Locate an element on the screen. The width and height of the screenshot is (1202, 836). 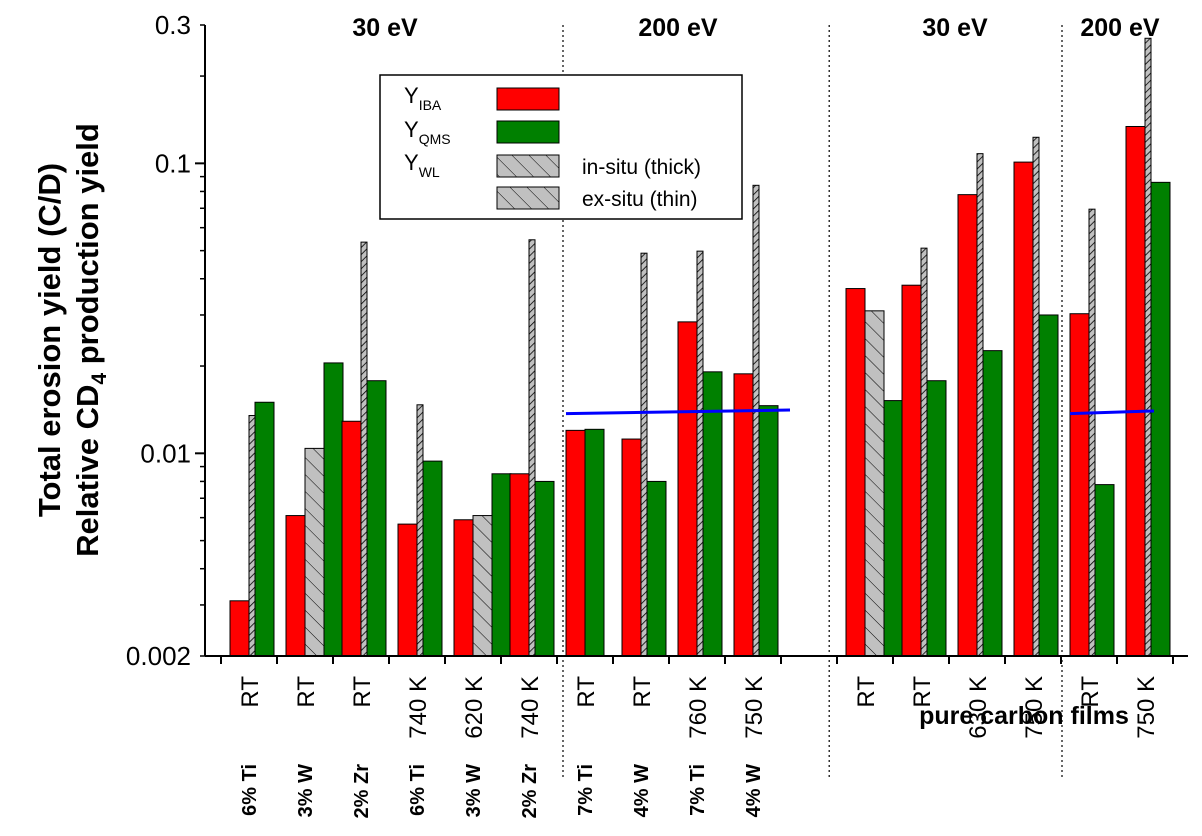
legend-series-main-qms: Y is located at coordinates (411, 129).